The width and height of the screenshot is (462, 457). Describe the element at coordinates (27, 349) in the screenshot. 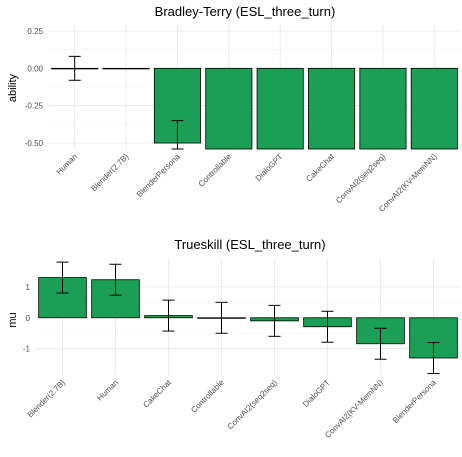

I see `y-tick-label: -1` at that location.